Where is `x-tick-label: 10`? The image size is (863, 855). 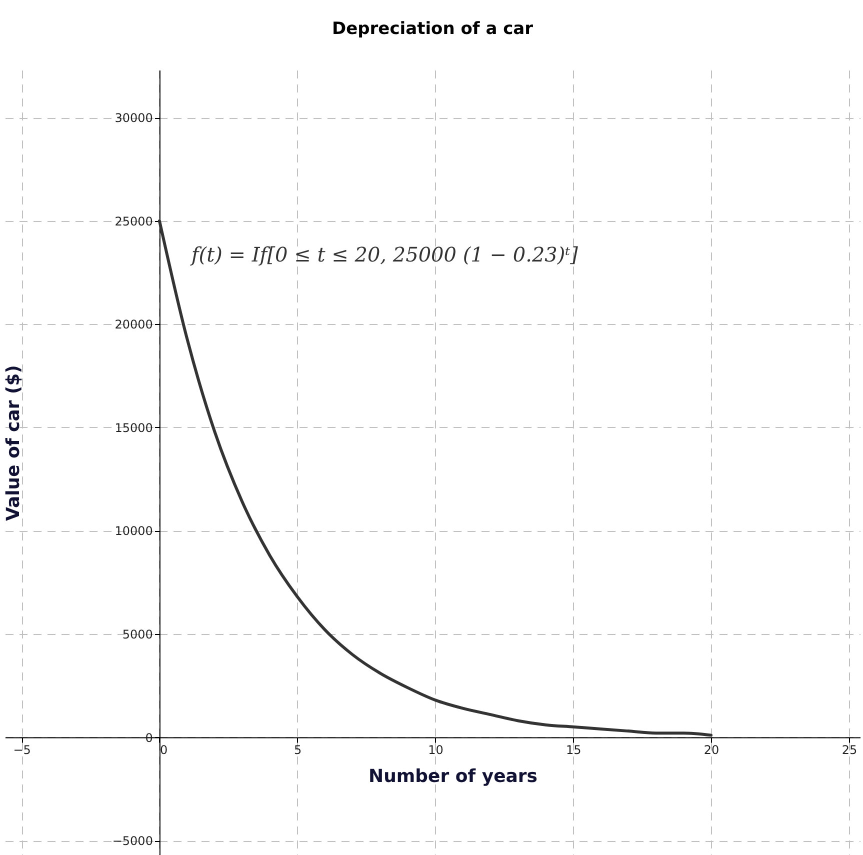 x-tick-label: 10 is located at coordinates (436, 749).